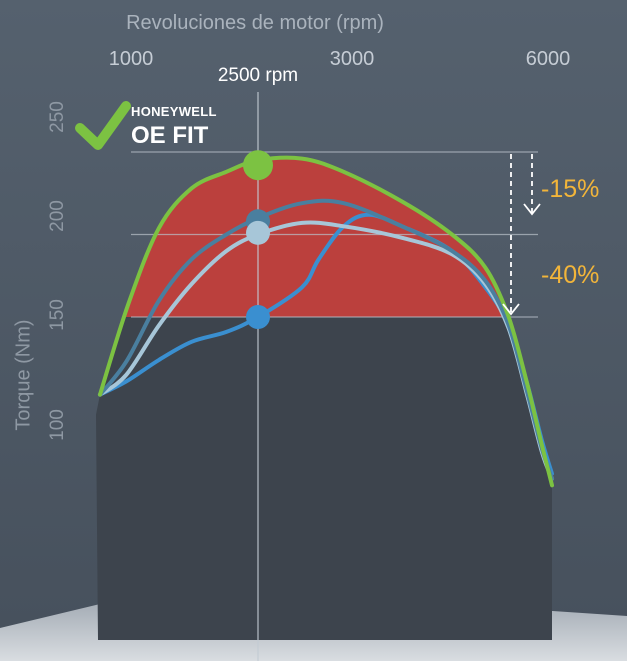  Describe the element at coordinates (521, 235) in the screenshot. I see `reduction-arrows` at that location.